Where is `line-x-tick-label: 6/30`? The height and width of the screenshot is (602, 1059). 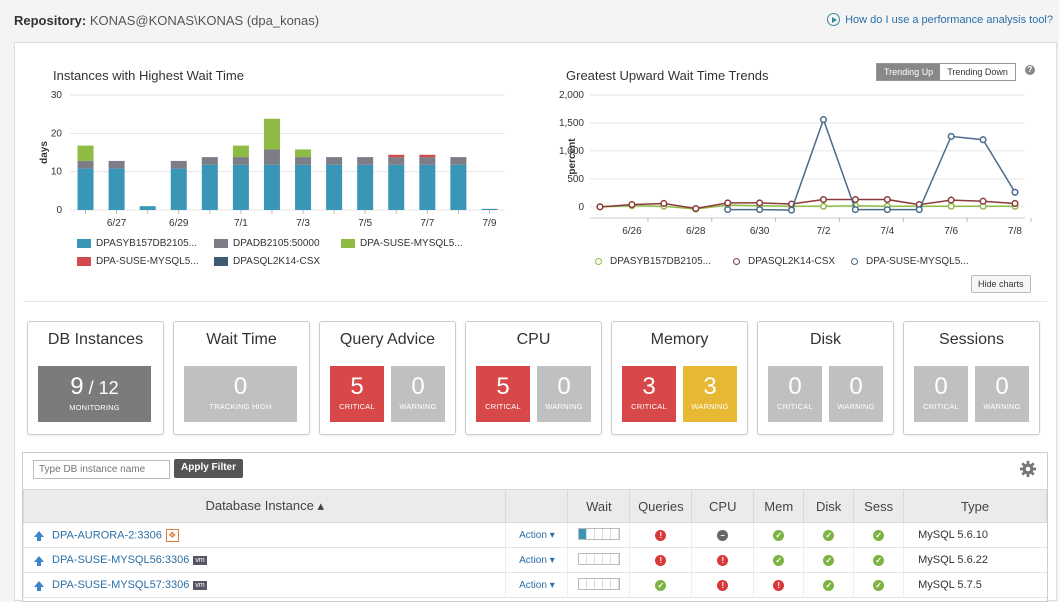
line-x-tick-label: 6/30 is located at coordinates (760, 231).